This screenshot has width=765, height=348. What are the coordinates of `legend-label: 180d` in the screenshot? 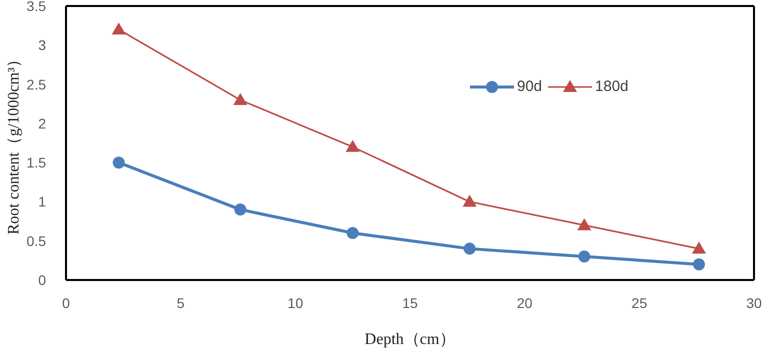 It's located at (611, 86).